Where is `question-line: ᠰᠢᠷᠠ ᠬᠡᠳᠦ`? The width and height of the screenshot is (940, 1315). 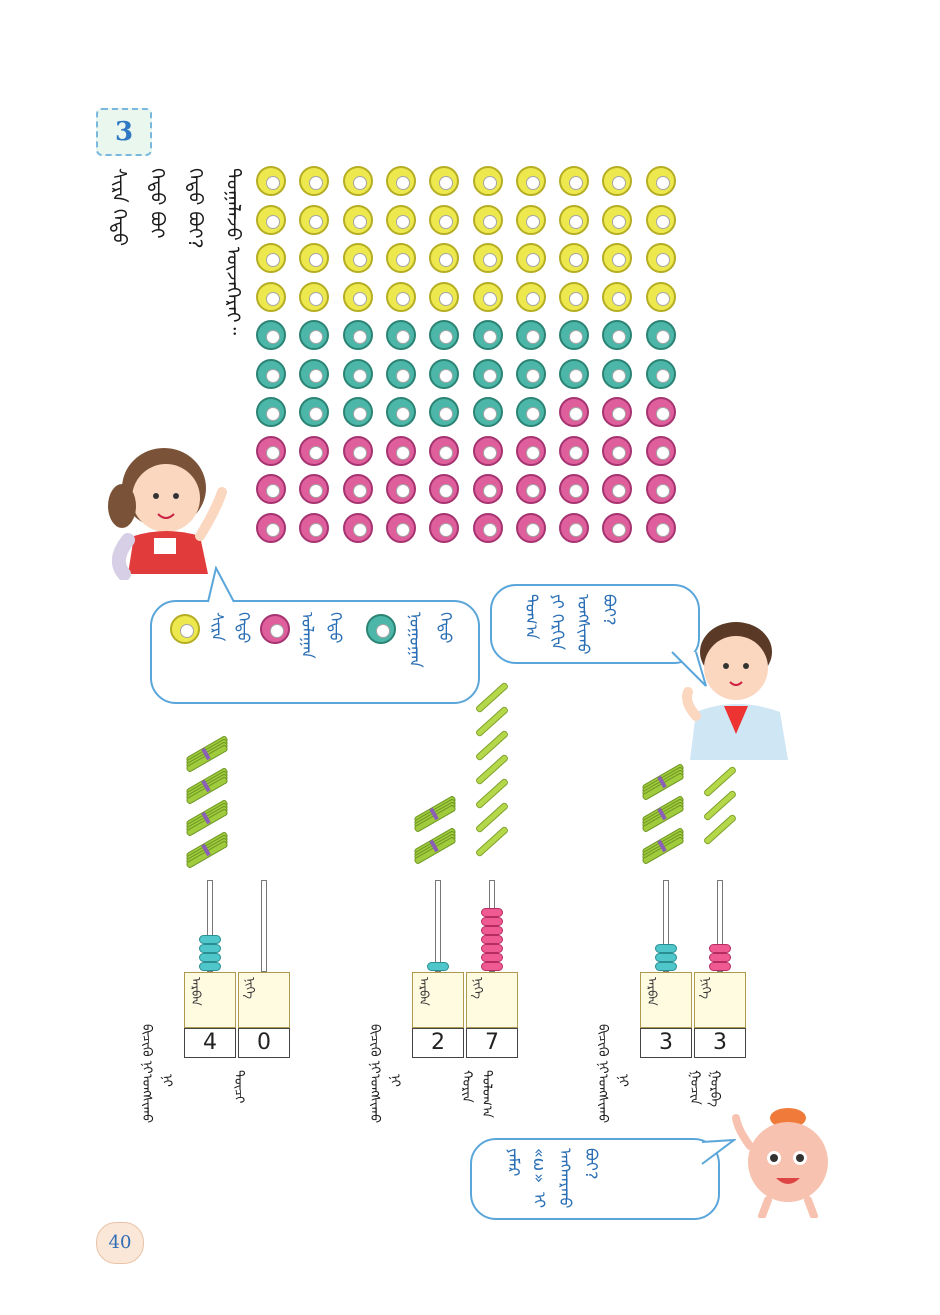 question-line: ᠰᠢᠷᠠ ᠬᠡᠳᠦ is located at coordinates (119, 207).